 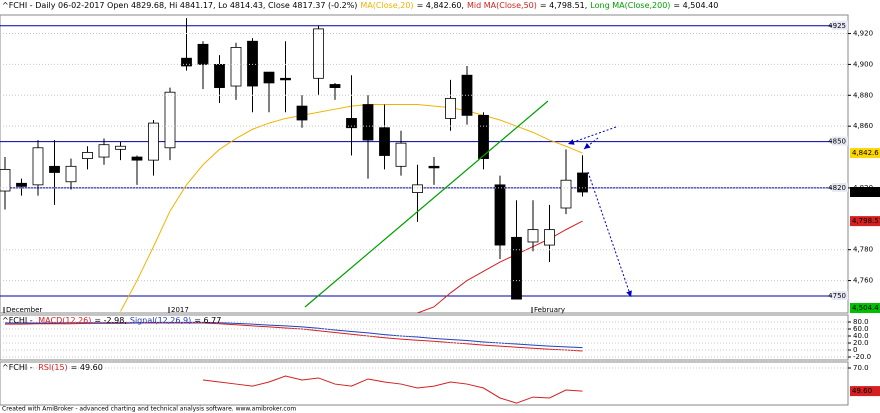 I want to click on panel-header: ^FCHI - RSI(15) = 49.60, so click(x=52, y=367).